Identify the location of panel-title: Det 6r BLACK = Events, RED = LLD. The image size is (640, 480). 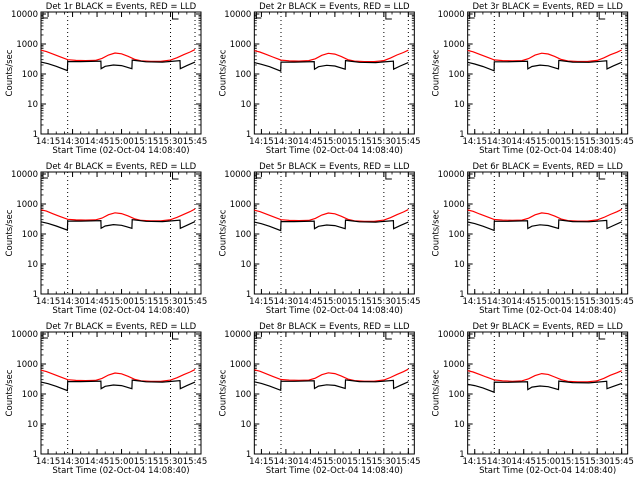
(547, 167).